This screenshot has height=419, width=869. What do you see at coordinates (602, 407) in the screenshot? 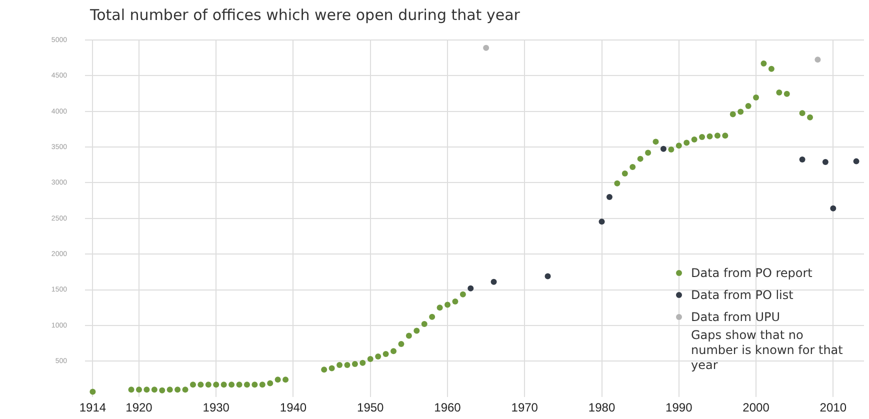
I see `x-tick-label: 1980` at bounding box center [602, 407].